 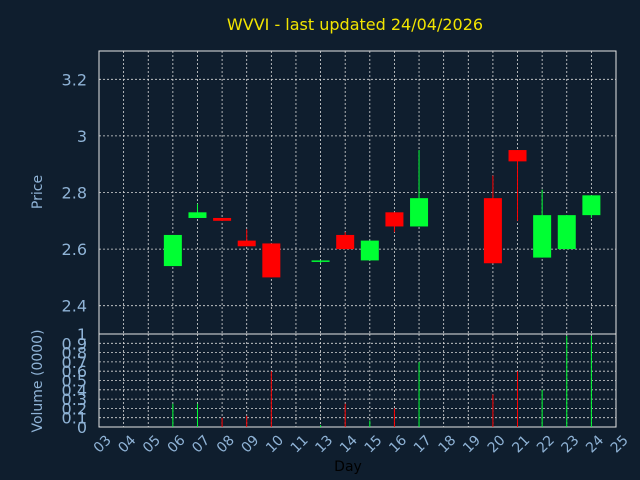 What do you see at coordinates (82, 427) in the screenshot?
I see `volume-tick-label: 0` at bounding box center [82, 427].